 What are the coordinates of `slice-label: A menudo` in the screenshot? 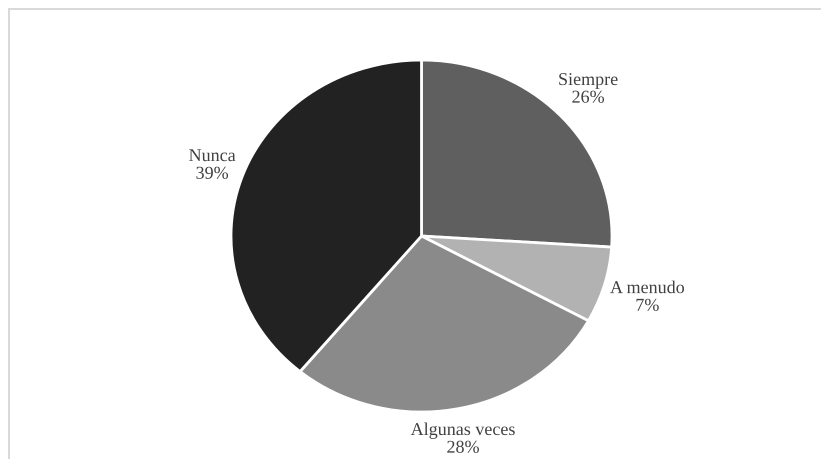 It's located at (647, 287).